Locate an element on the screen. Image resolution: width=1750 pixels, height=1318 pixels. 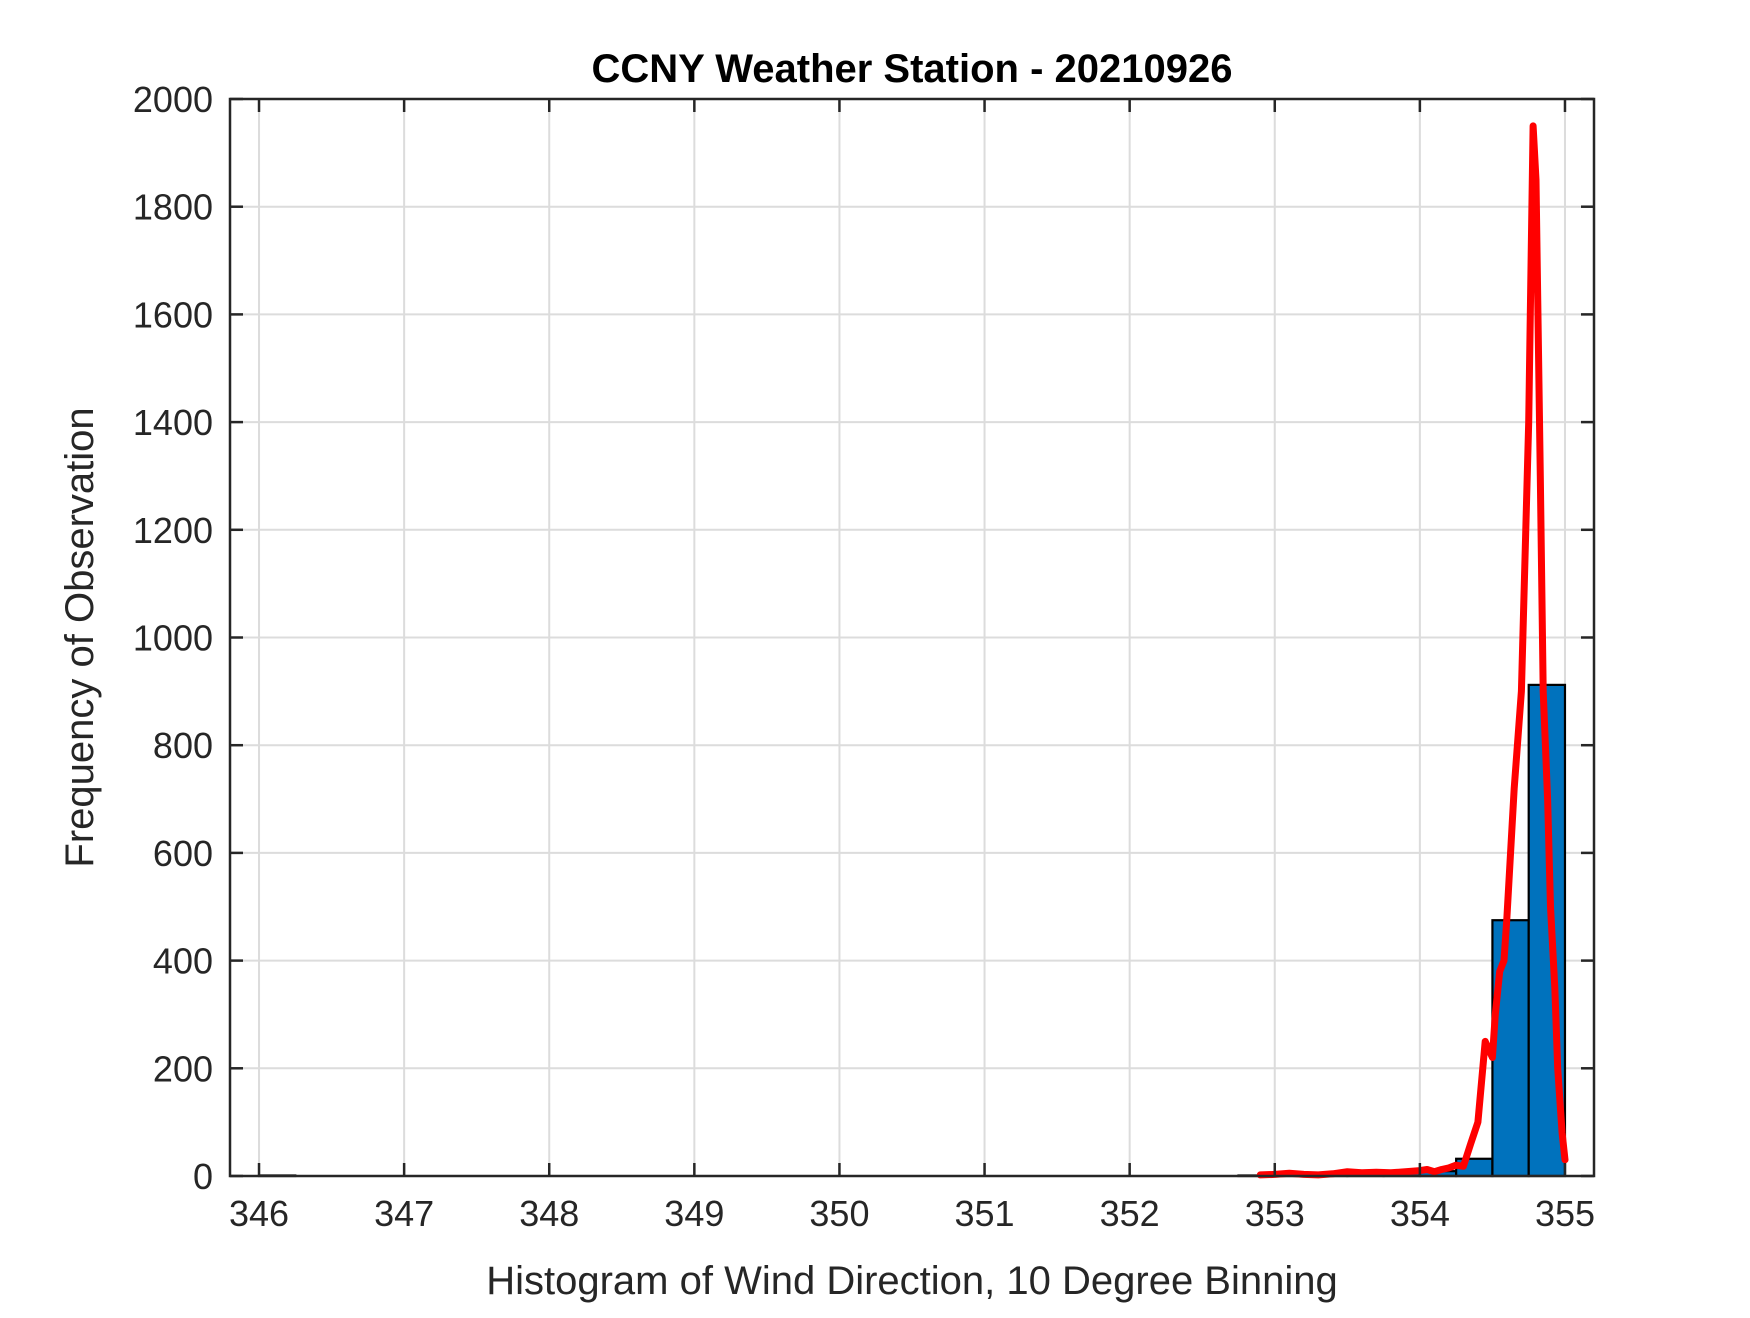
y-tick-label: 1400 is located at coordinates (173, 422).